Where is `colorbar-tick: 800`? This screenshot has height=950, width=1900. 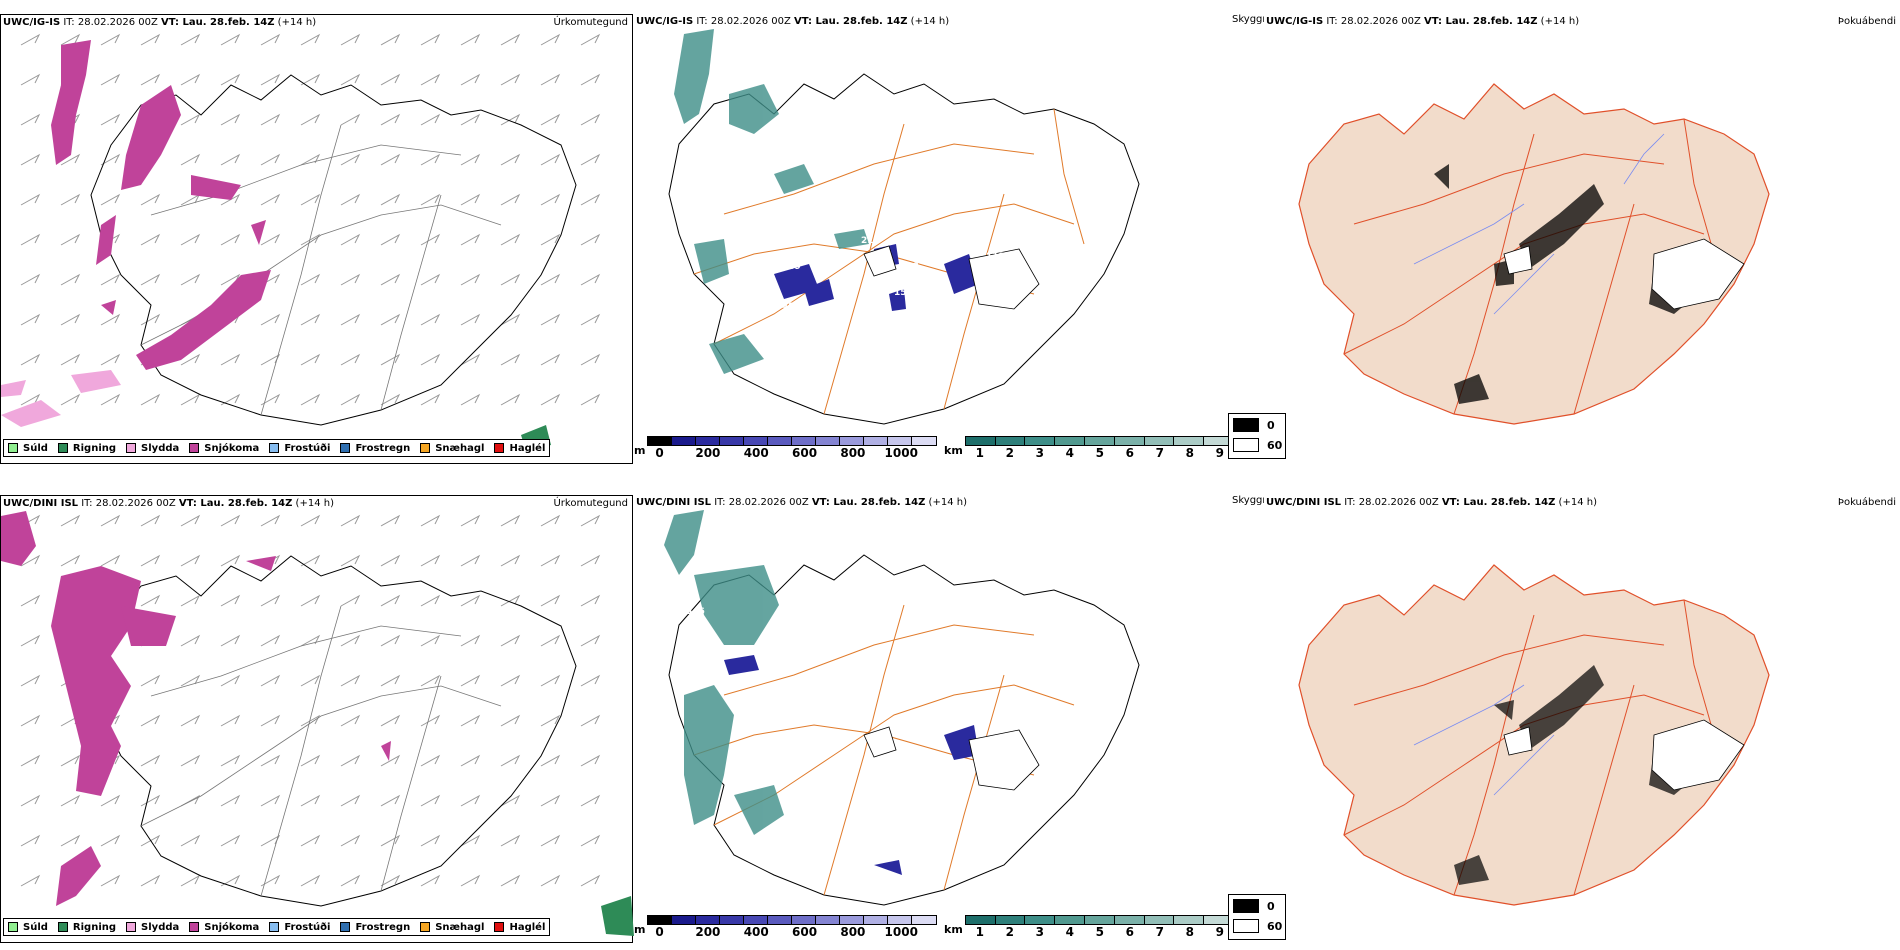
colorbar-tick: 800 is located at coordinates (853, 453).